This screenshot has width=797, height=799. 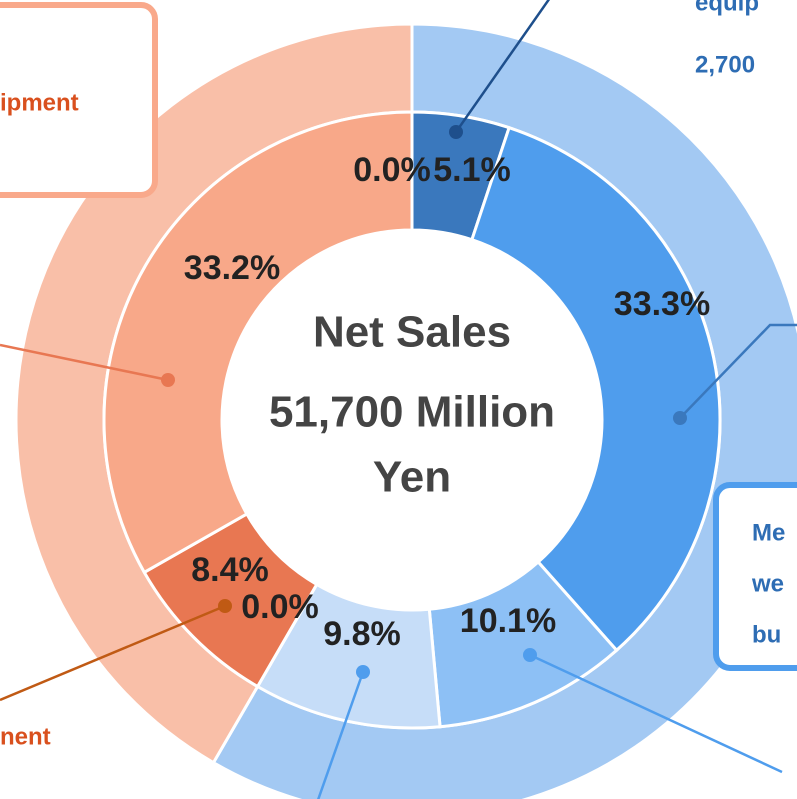 I want to click on callout-text: we, so click(x=767, y=583).